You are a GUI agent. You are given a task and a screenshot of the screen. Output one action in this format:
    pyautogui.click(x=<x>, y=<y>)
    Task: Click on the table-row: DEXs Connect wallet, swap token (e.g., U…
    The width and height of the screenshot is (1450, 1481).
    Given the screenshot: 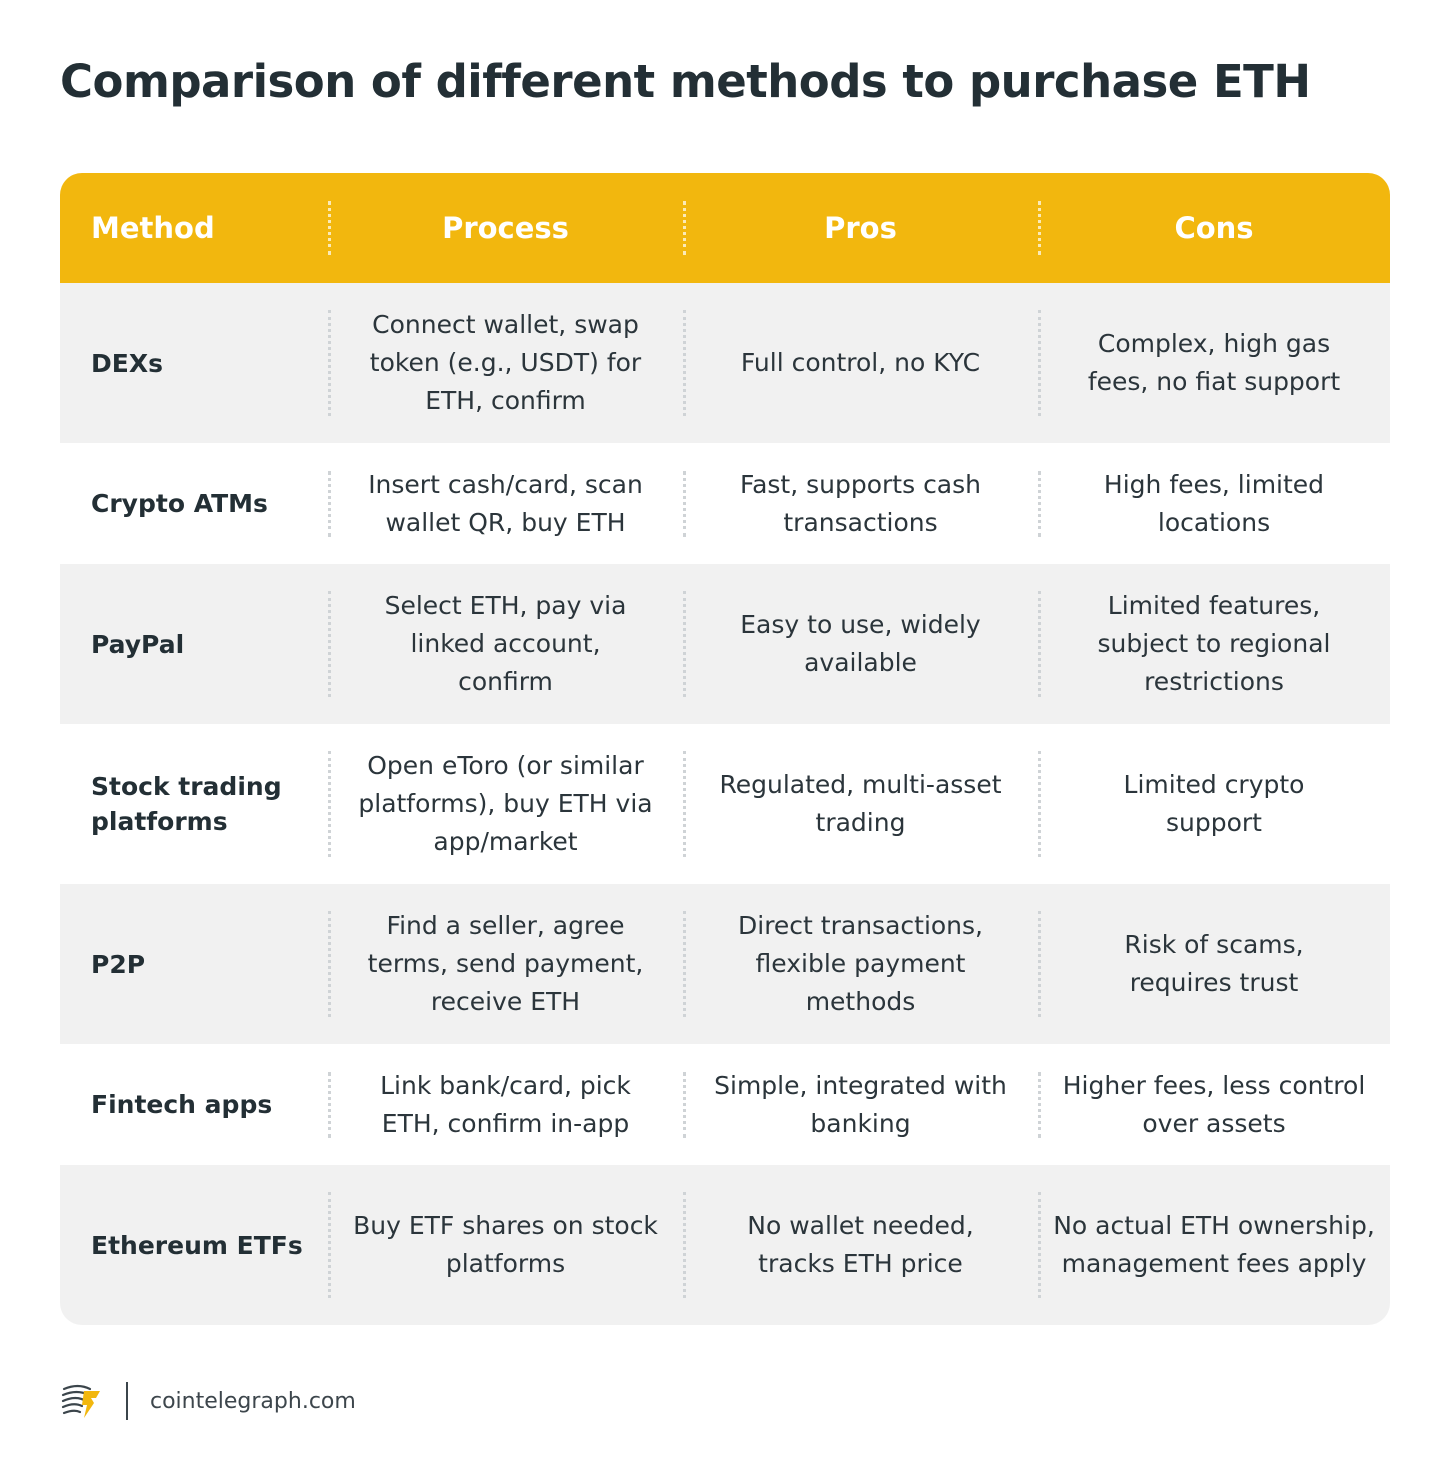 What is the action you would take?
    pyautogui.click(x=725, y=363)
    